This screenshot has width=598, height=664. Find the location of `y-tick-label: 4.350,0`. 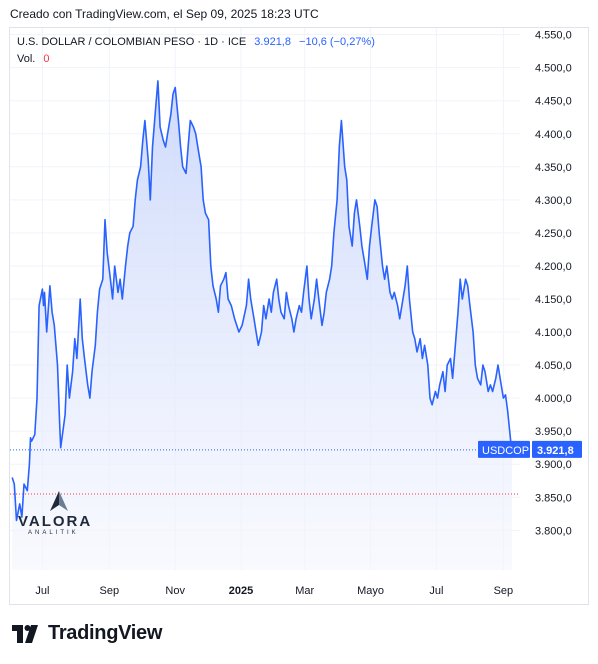

y-tick-label: 4.350,0 is located at coordinates (553, 168).